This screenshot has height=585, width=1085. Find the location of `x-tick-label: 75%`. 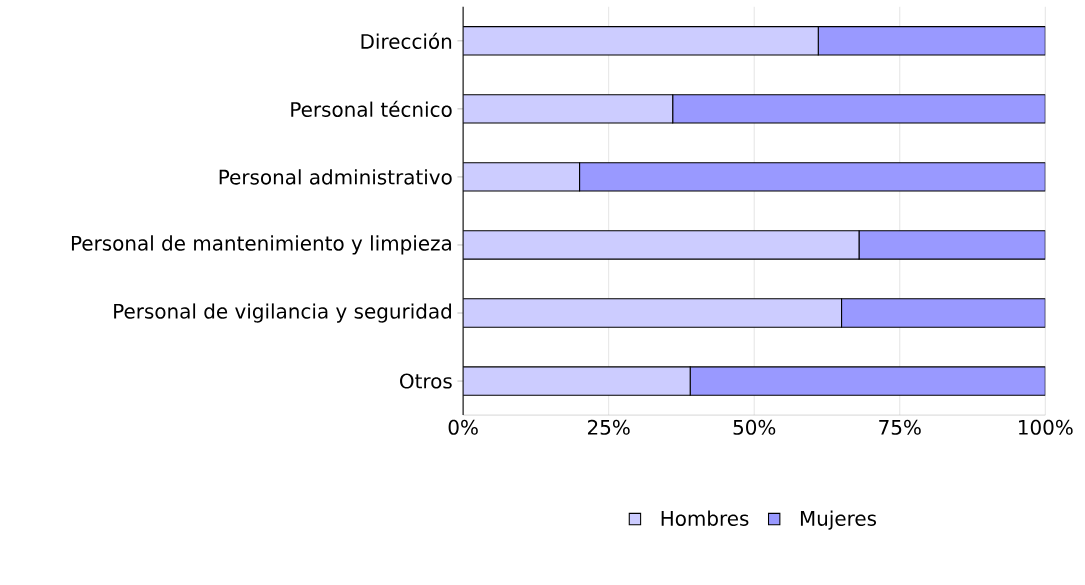

x-tick-label: 75% is located at coordinates (900, 427).